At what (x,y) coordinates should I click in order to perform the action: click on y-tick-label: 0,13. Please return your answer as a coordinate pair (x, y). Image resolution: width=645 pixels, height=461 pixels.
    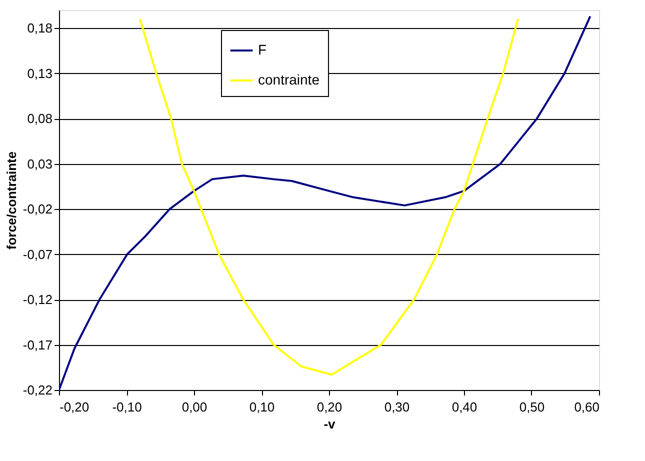
    Looking at the image, I should click on (39, 73).